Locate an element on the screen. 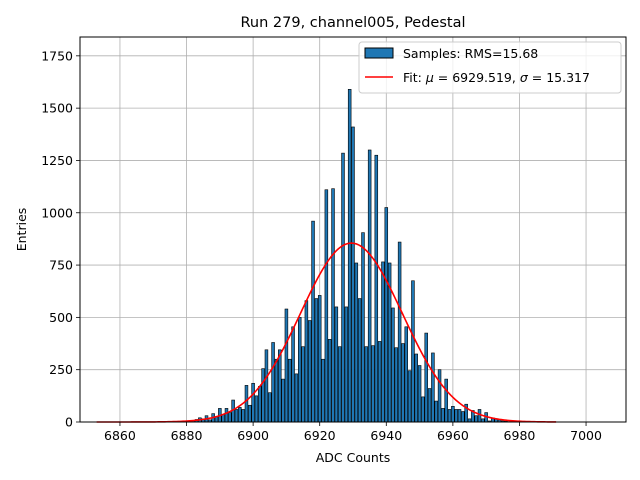 The width and height of the screenshot is (640, 480). x-tick-label: 6980 is located at coordinates (520, 435).